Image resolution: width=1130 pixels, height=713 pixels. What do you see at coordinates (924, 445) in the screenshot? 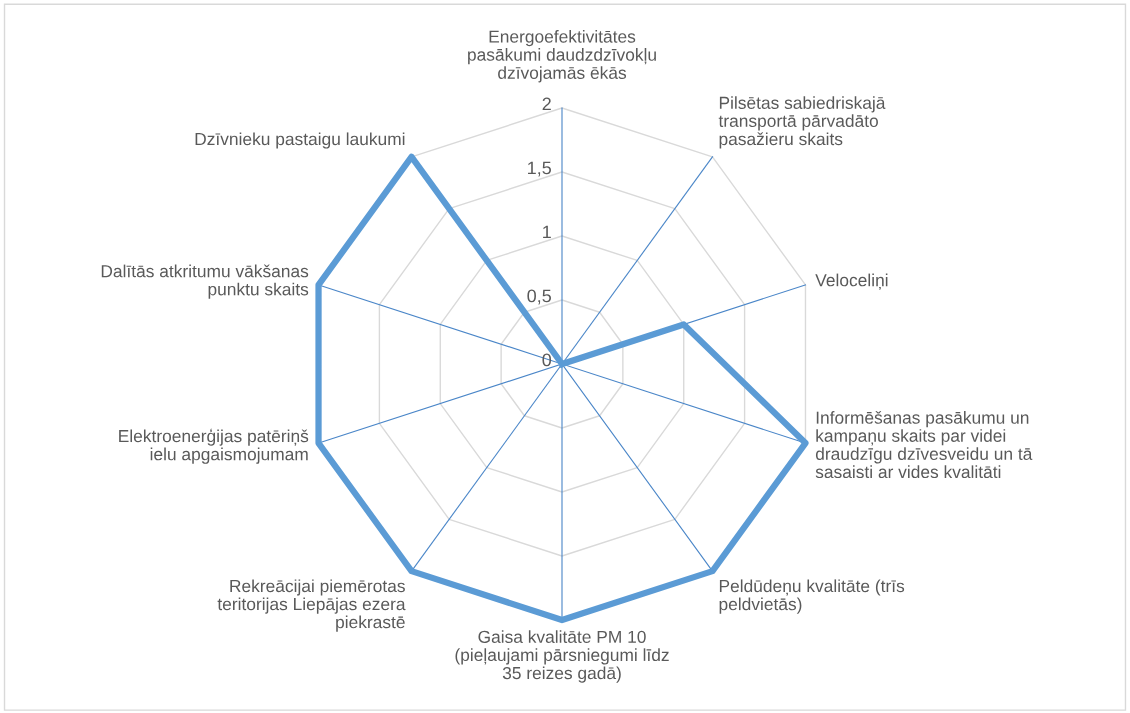
I see `spoke-label: Informēšanas pasākumu un kampaņu skaits par videi draudzīgu dzīvesveidu un tā sasaisti ar vides kvalitāti` at bounding box center [924, 445].